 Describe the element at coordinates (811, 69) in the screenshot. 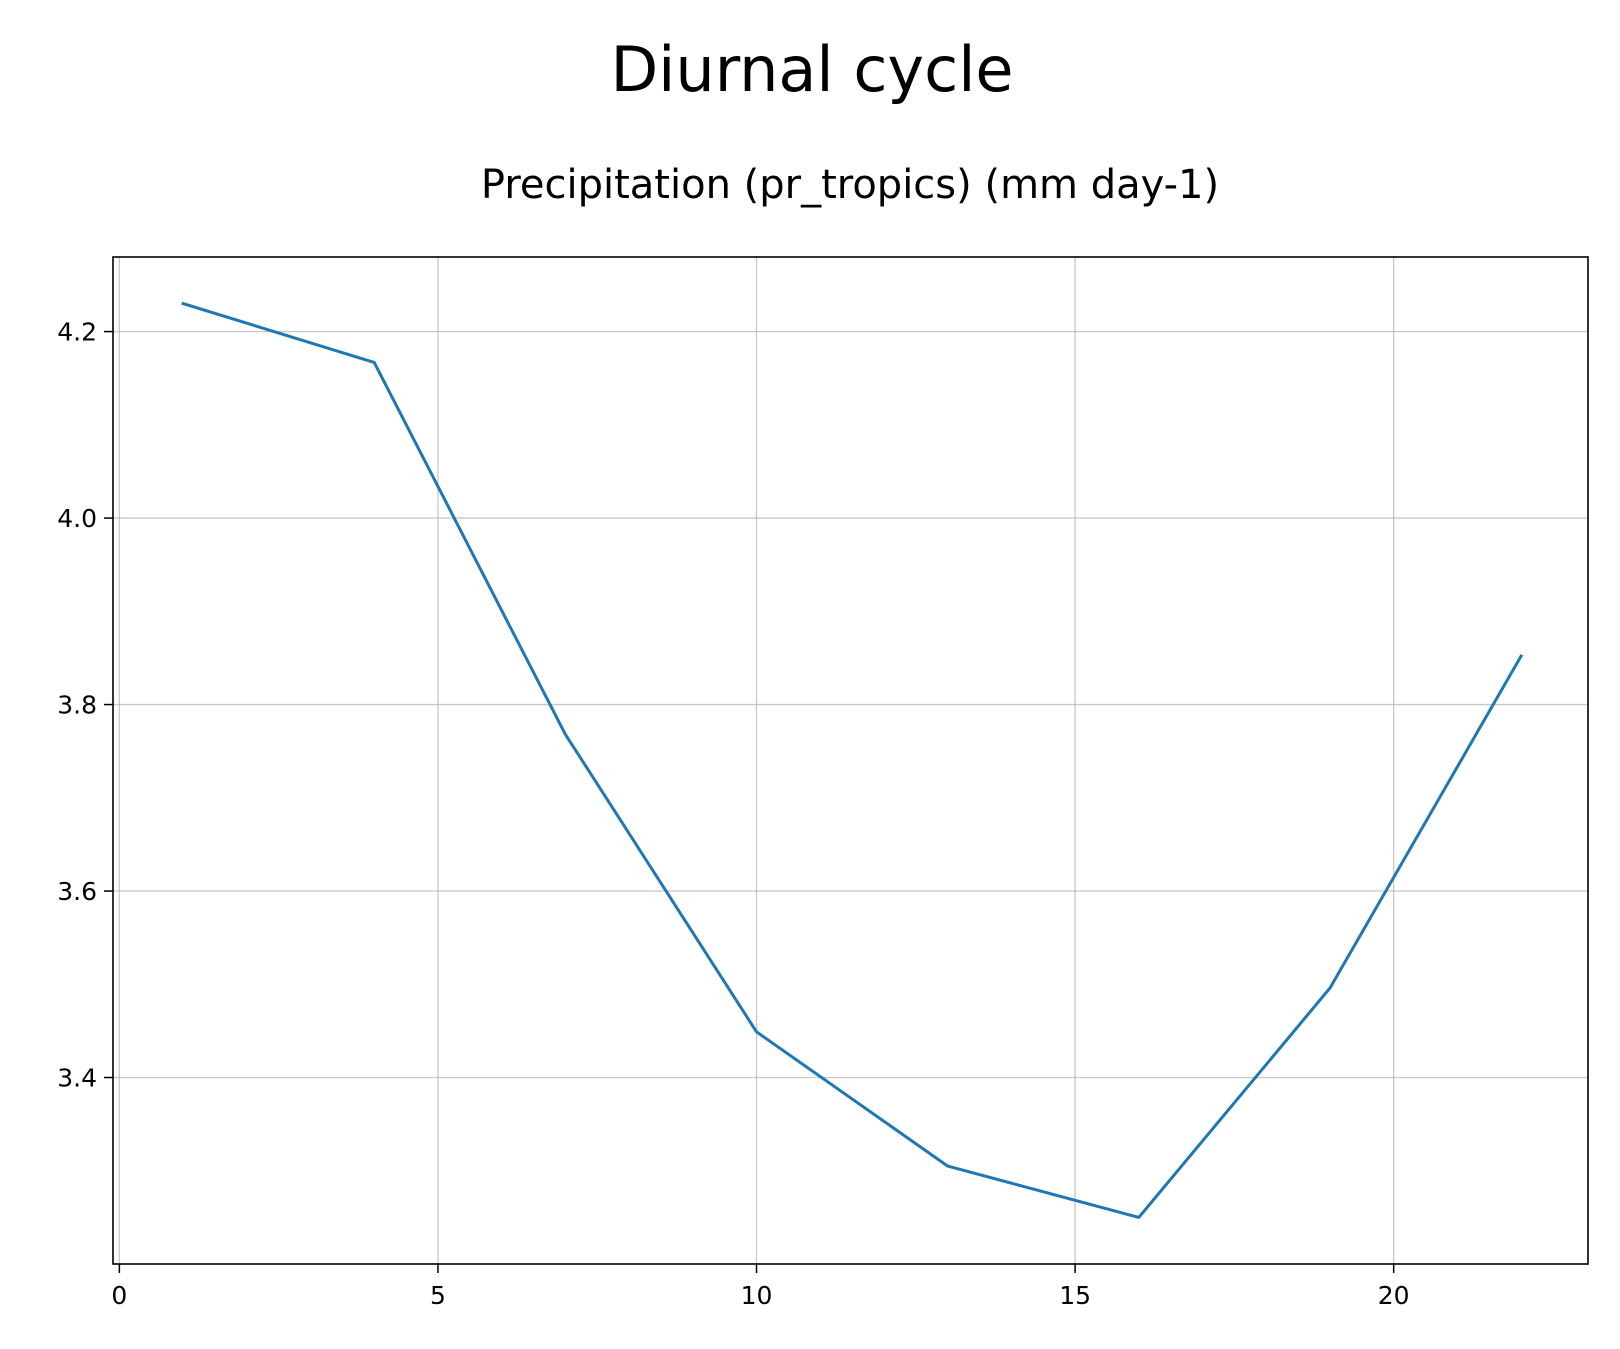

I see `chart-title: Diurnal cycle` at that location.